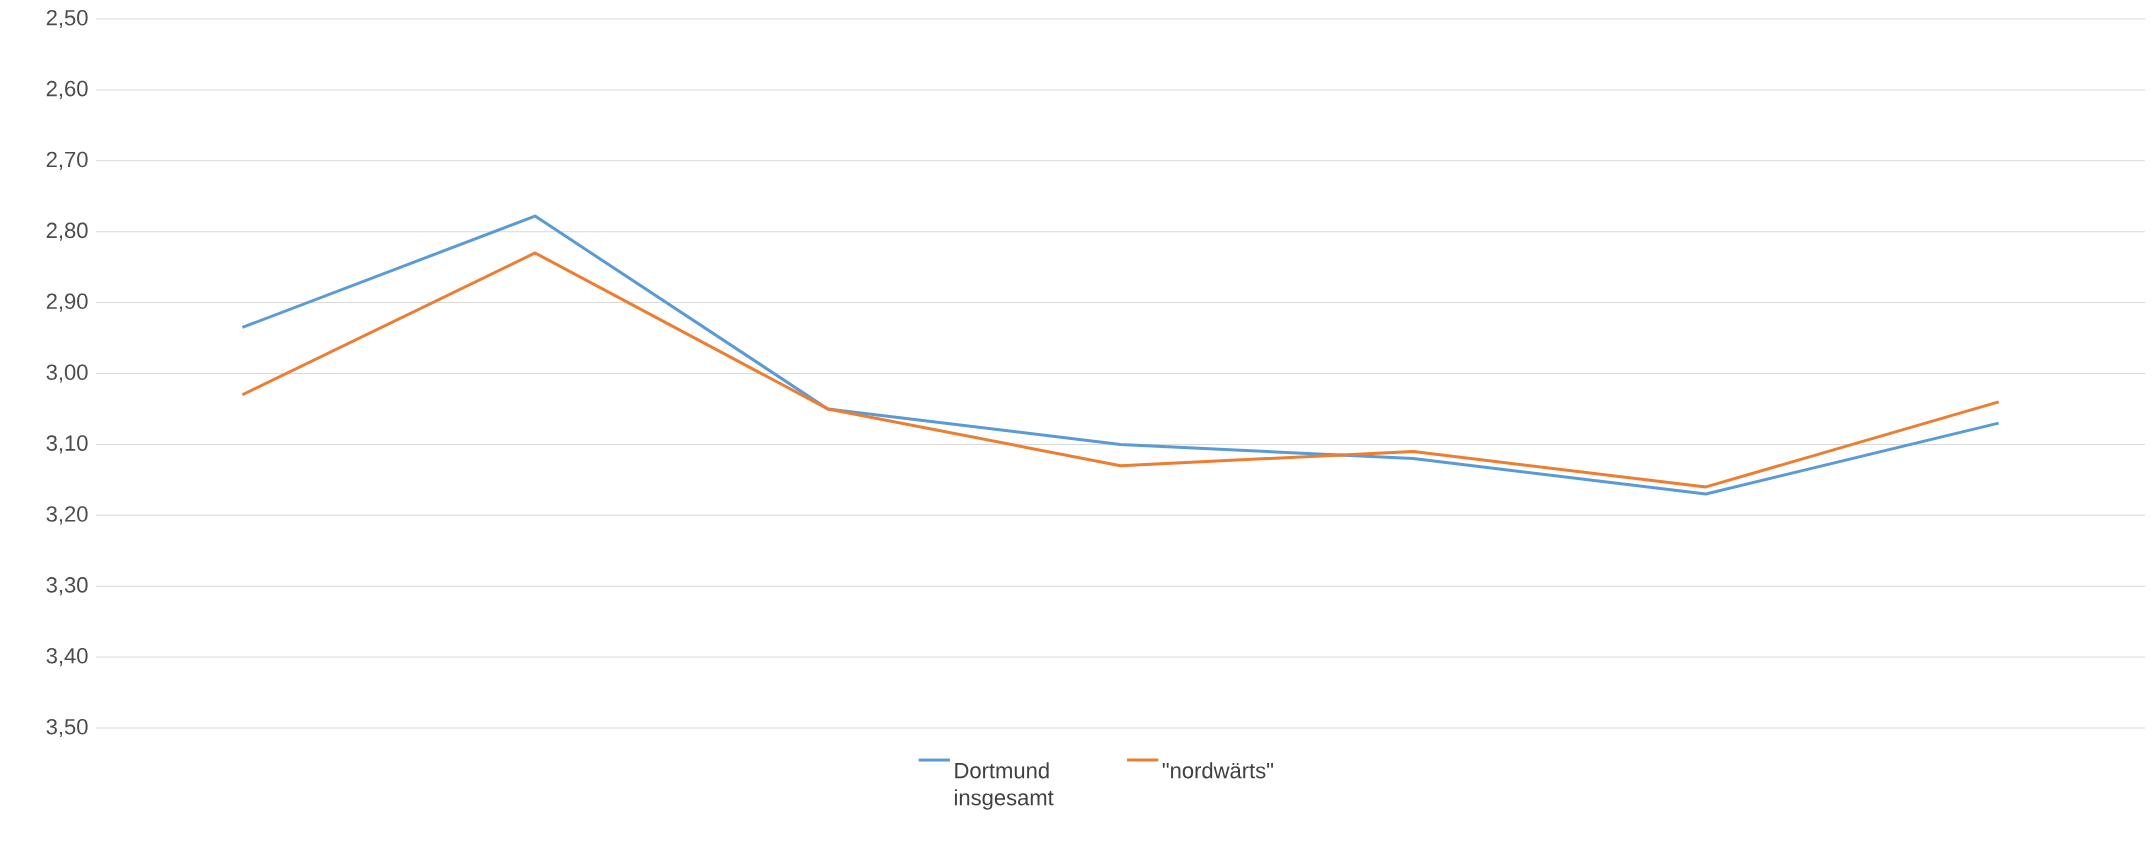 Image resolution: width=2156 pixels, height=842 pixels. What do you see at coordinates (1004, 786) in the screenshot?
I see `legend-label: Dortmund insgesamt` at bounding box center [1004, 786].